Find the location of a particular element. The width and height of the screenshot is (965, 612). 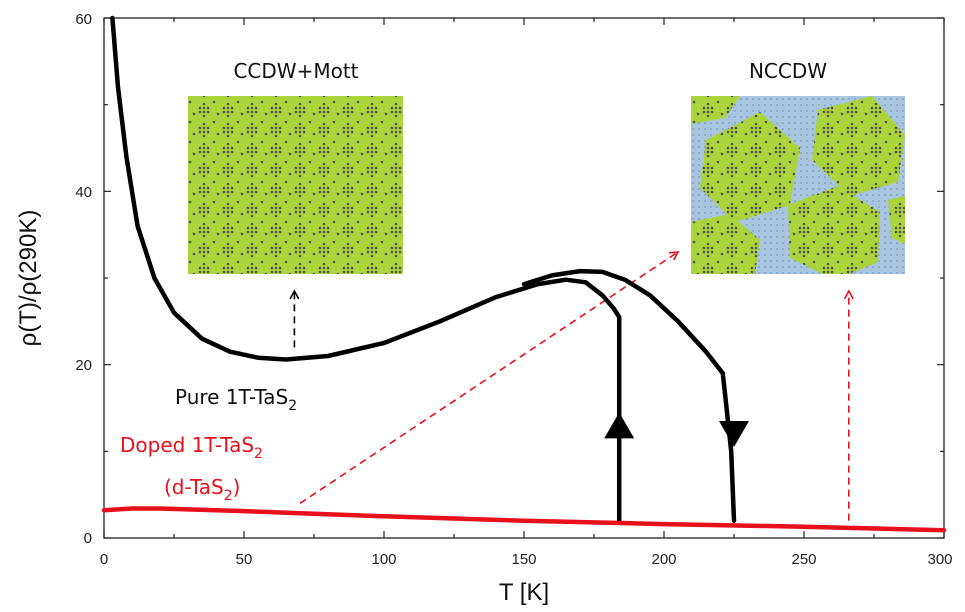

x-tick-label: 250 is located at coordinates (803, 559).